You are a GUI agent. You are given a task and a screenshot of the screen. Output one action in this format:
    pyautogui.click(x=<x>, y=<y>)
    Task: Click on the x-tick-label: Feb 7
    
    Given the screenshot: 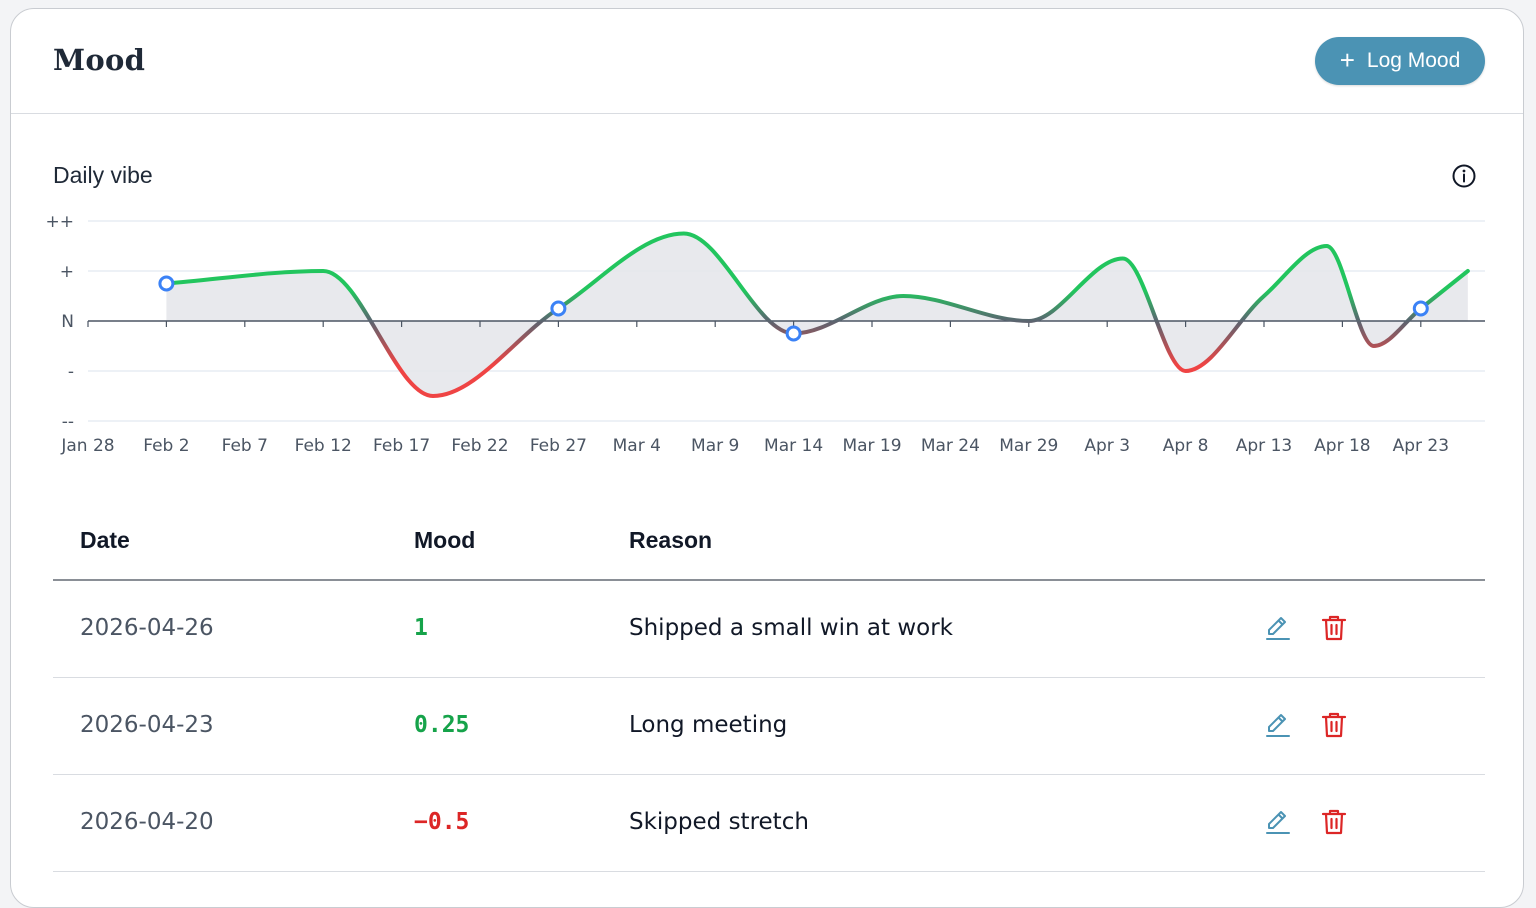 What is the action you would take?
    pyautogui.click(x=245, y=446)
    